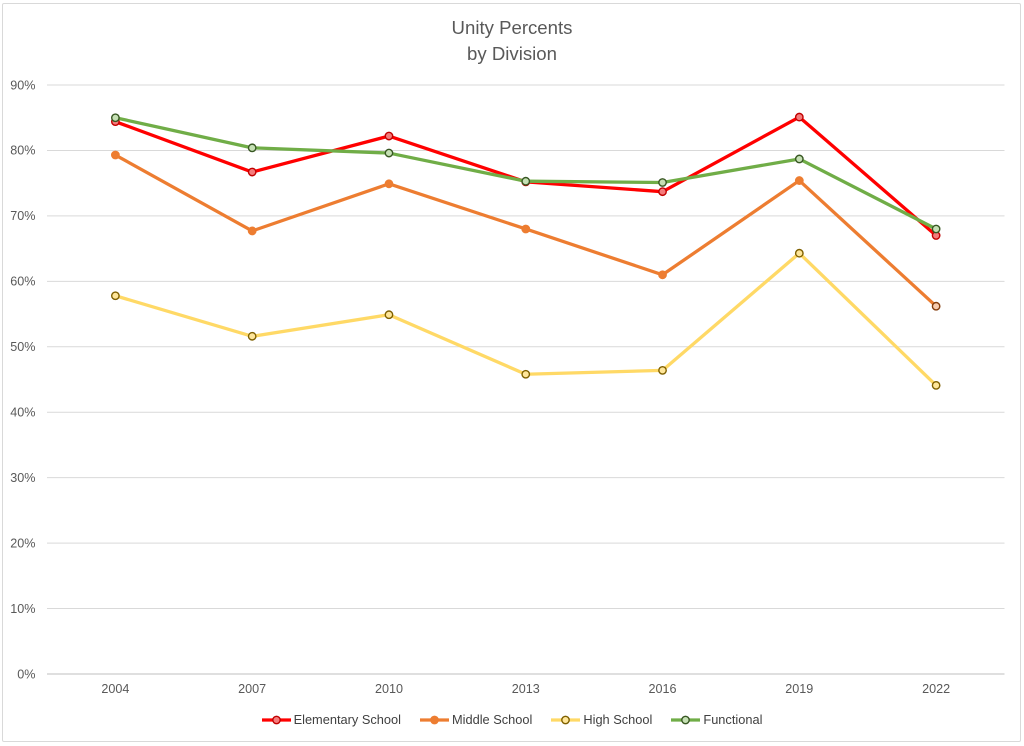 The height and width of the screenshot is (746, 1024). Describe the element at coordinates (115, 689) in the screenshot. I see `x-axis-label: 2004` at that location.